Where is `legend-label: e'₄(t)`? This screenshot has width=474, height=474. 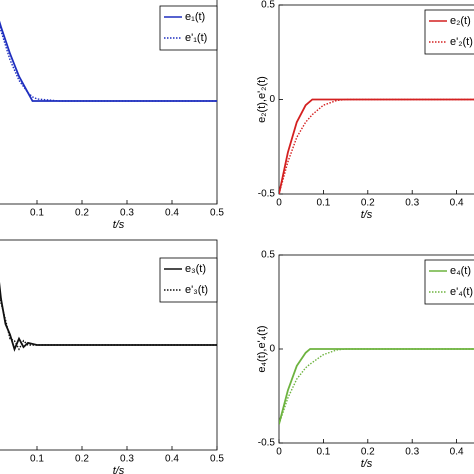 legend-label: e'₄(t) is located at coordinates (461, 292).